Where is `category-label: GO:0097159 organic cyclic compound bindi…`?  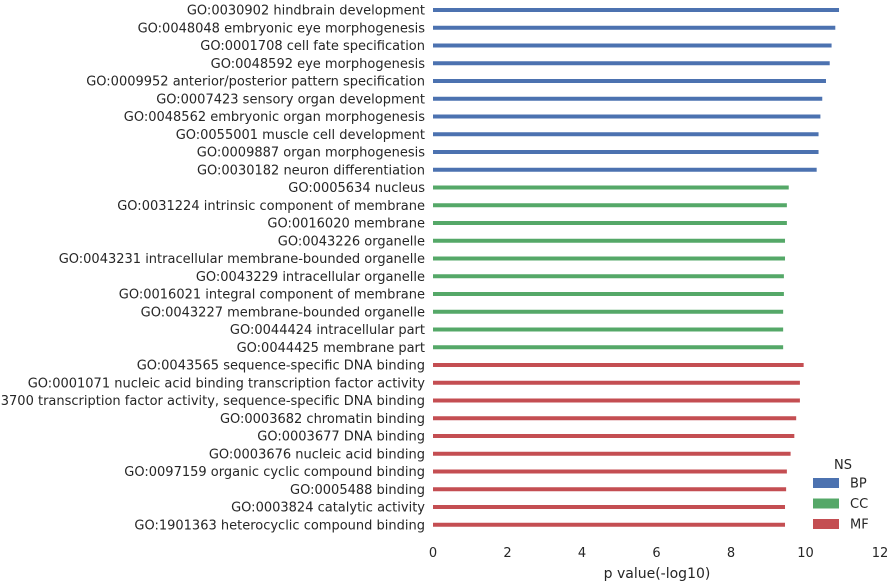 category-label: GO:0097159 organic cyclic compound bindi… is located at coordinates (274, 472).